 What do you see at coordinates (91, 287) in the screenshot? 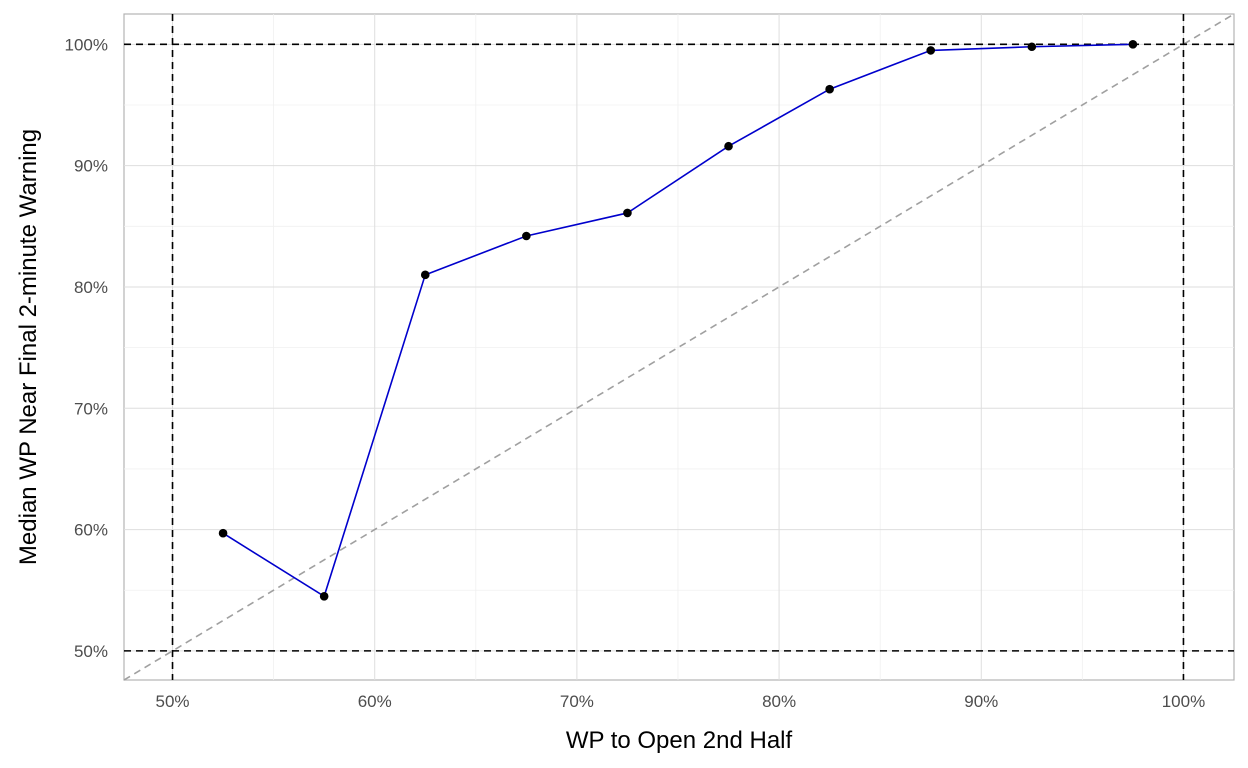
I see `y-tick-label: 80%` at bounding box center [91, 287].